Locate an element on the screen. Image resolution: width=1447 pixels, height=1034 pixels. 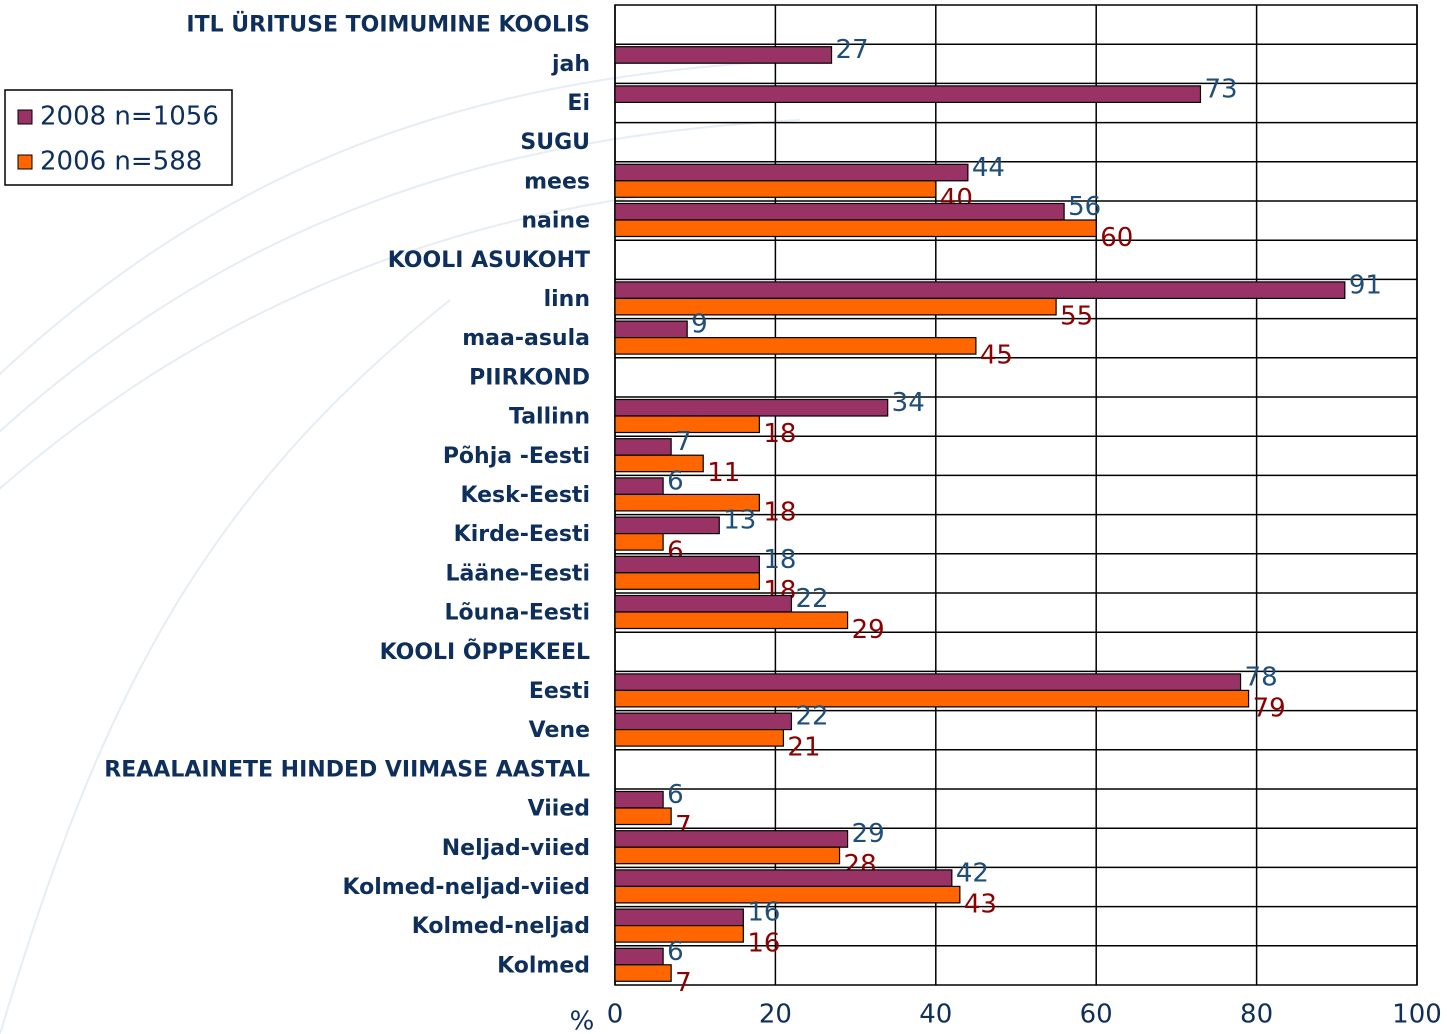
value-label: 55 is located at coordinates (1076, 316).